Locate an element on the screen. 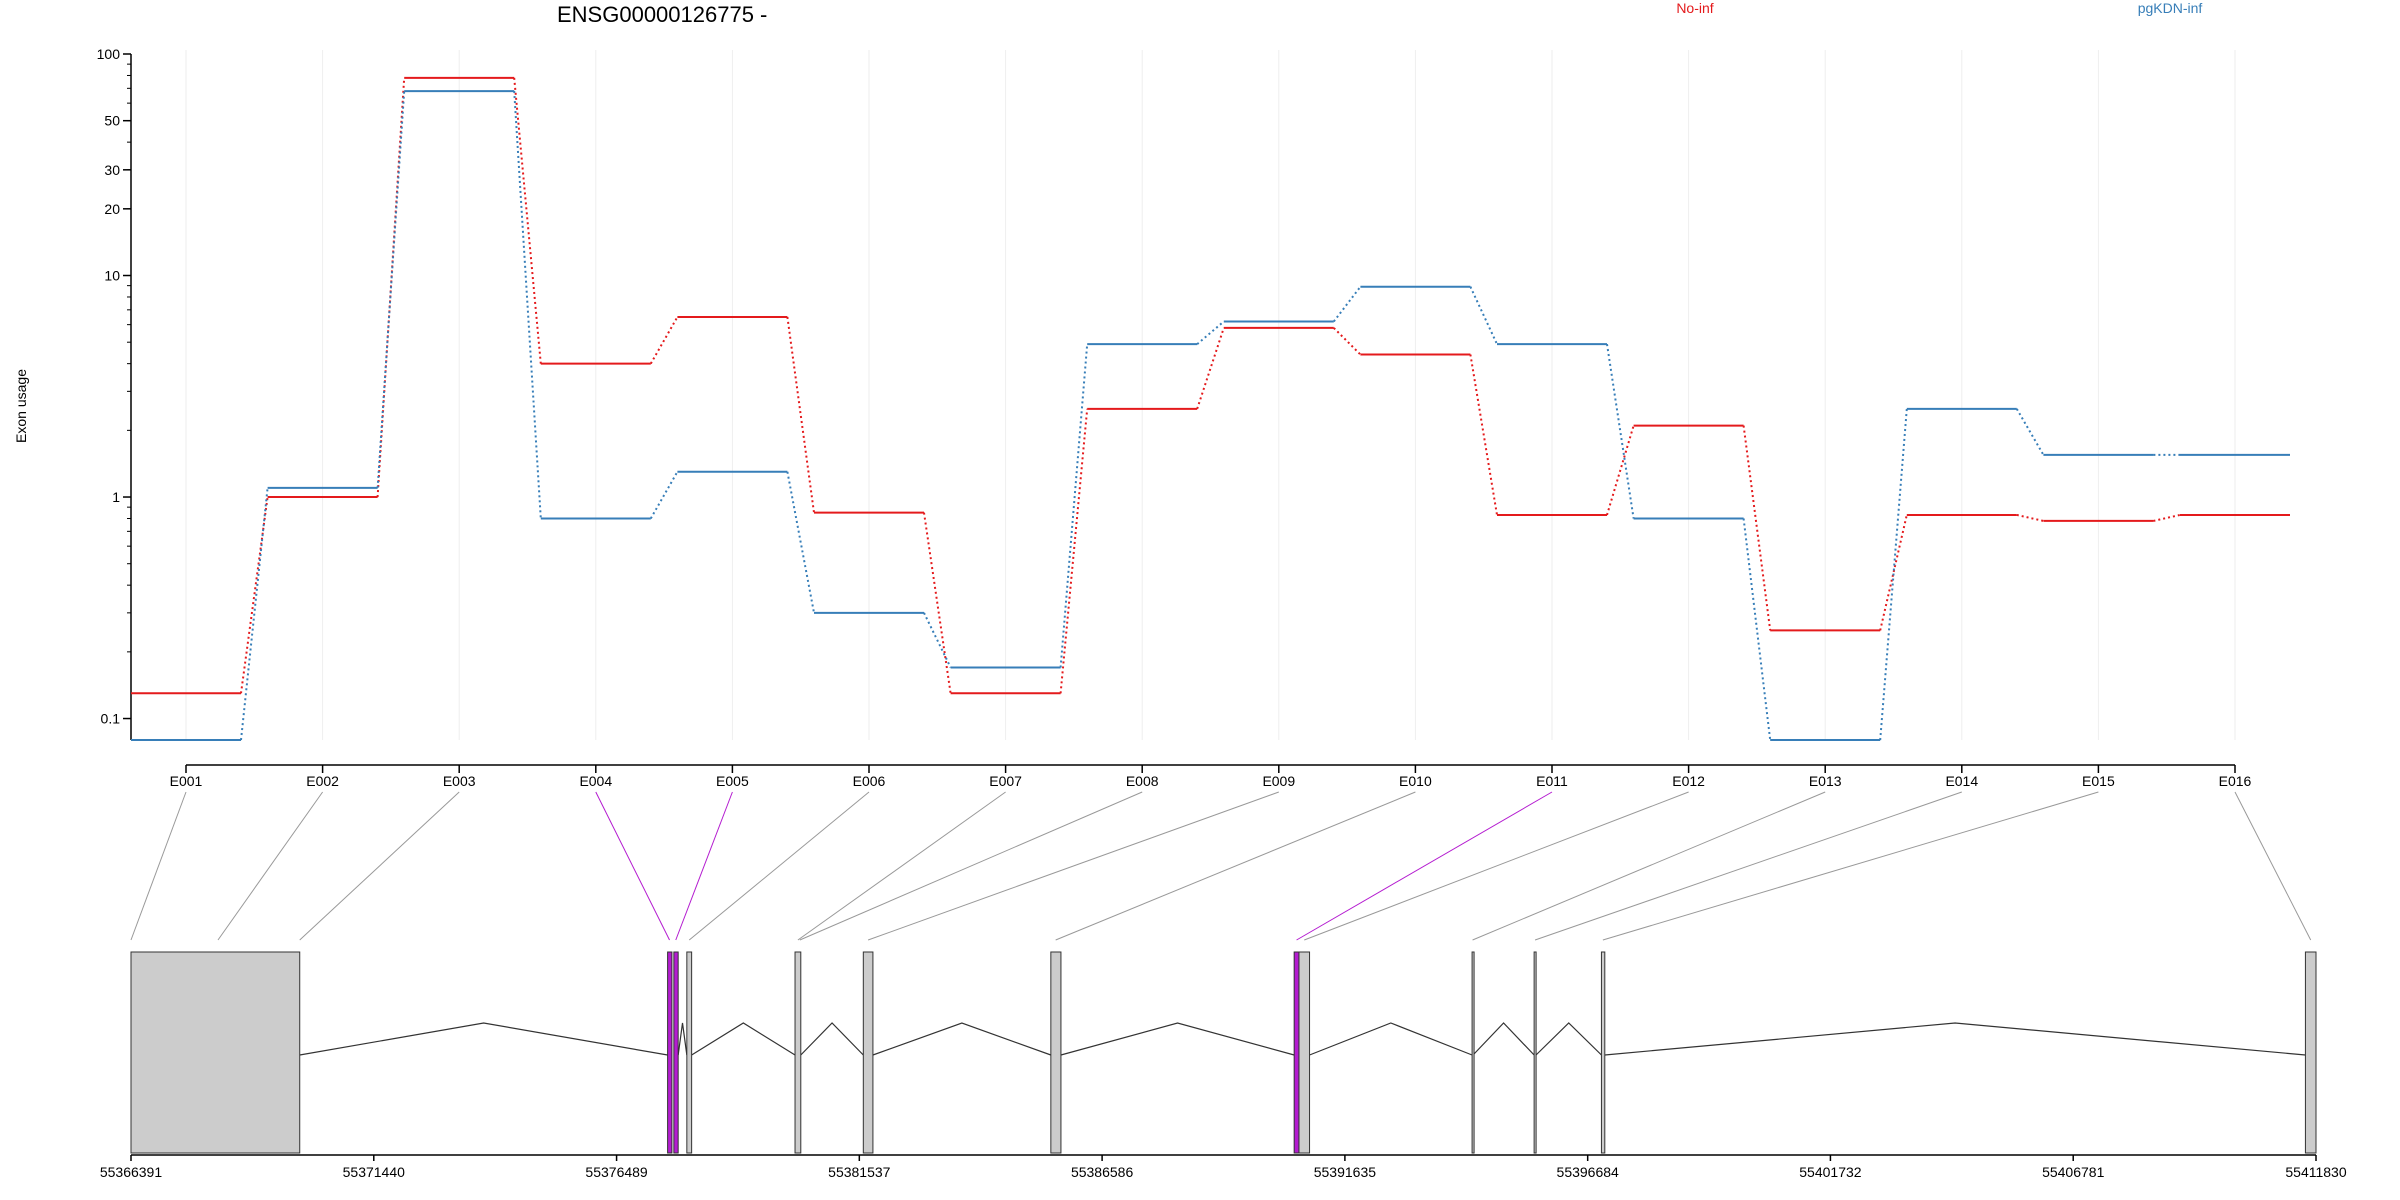 The image size is (2400, 1200). y-axis: 0.1 1 10 20 30 50 100 is located at coordinates (114, 393).